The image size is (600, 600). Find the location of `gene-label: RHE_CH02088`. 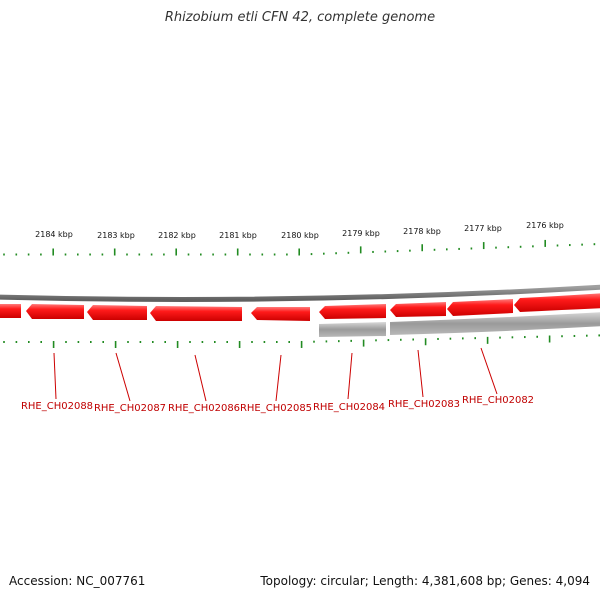

gene-label: RHE_CH02088 is located at coordinates (57, 406).